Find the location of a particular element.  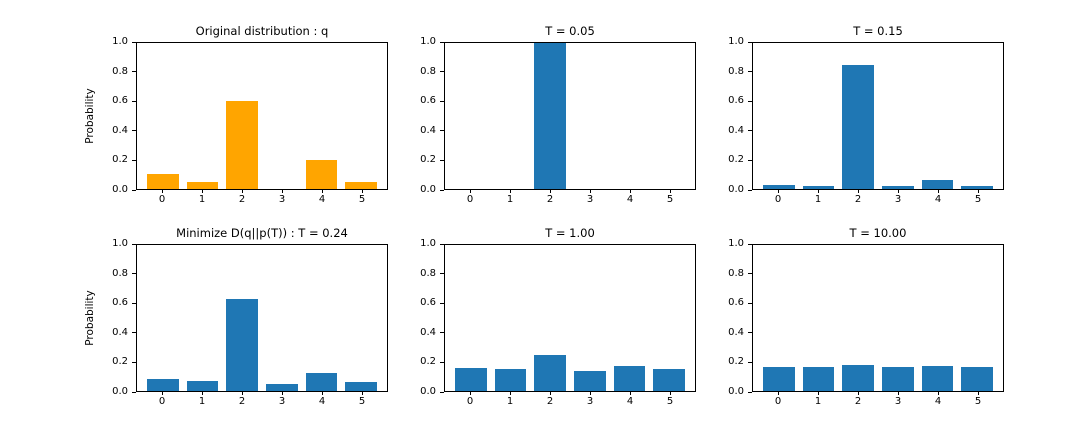

x-tick: 5 is located at coordinates (978, 200).